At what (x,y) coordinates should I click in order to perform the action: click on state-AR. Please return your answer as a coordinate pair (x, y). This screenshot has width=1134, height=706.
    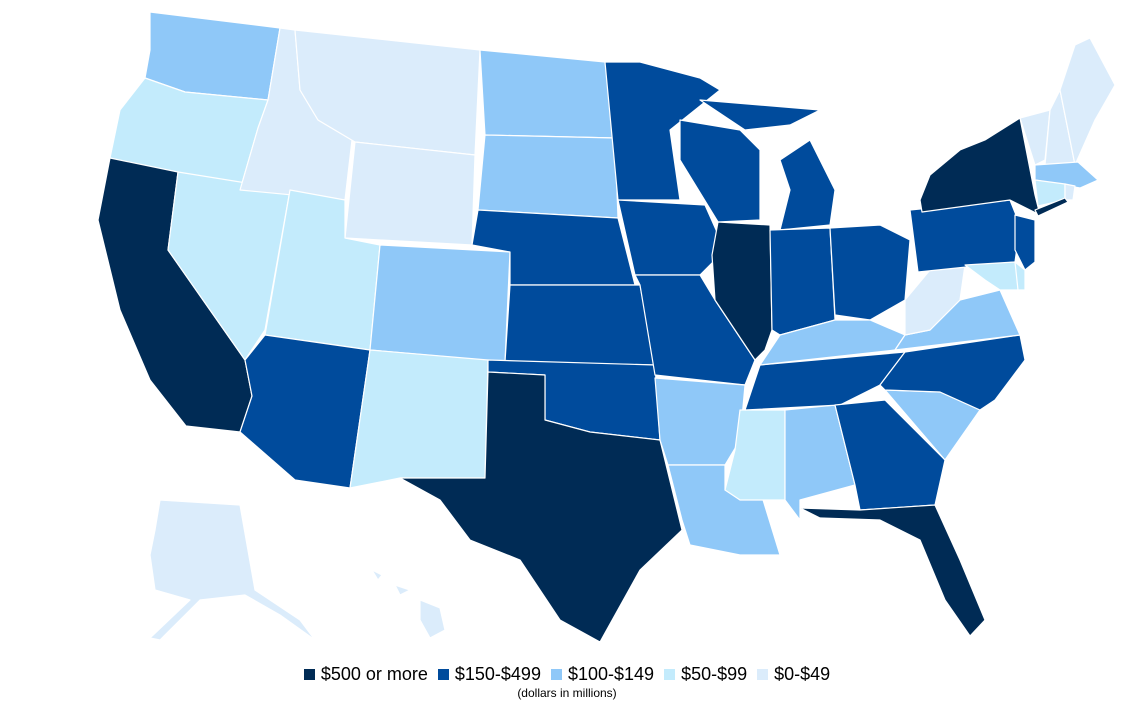
    Looking at the image, I should click on (700, 421).